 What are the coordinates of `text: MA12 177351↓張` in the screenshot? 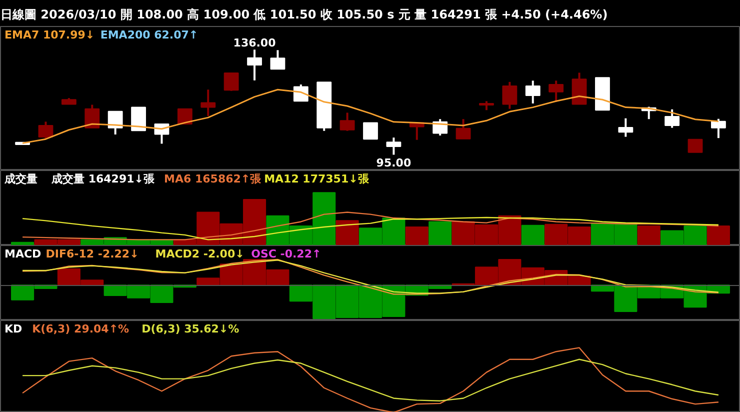 It's located at (317, 179).